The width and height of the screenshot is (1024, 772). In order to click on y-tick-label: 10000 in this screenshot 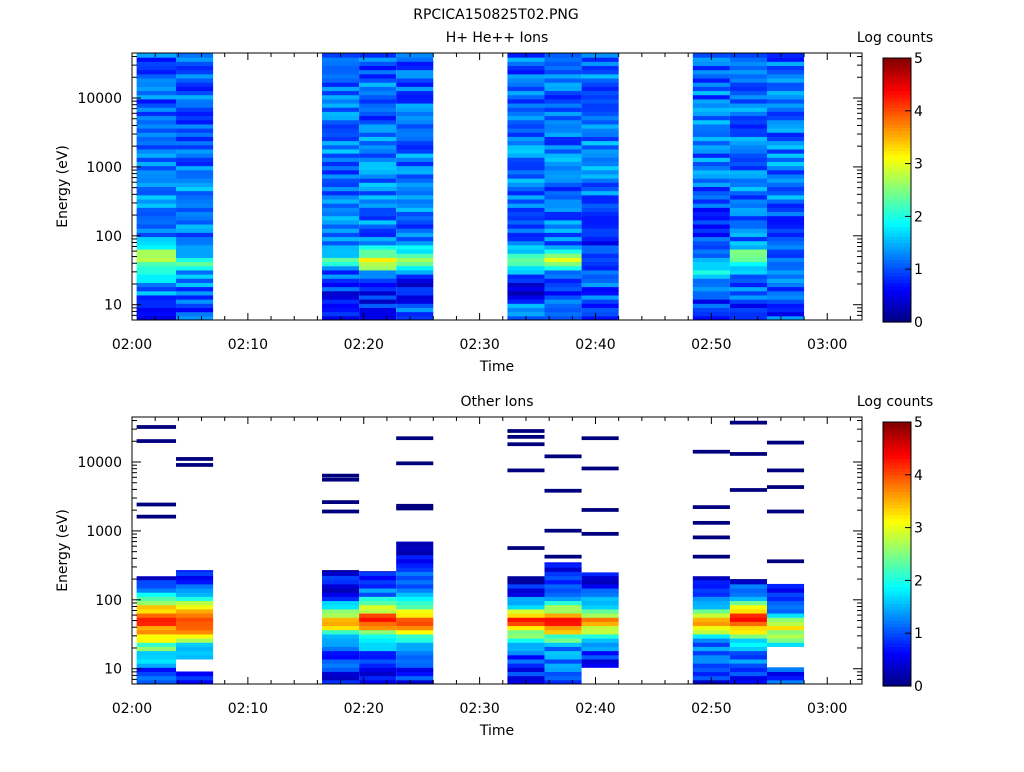, I will do `click(99, 463)`.